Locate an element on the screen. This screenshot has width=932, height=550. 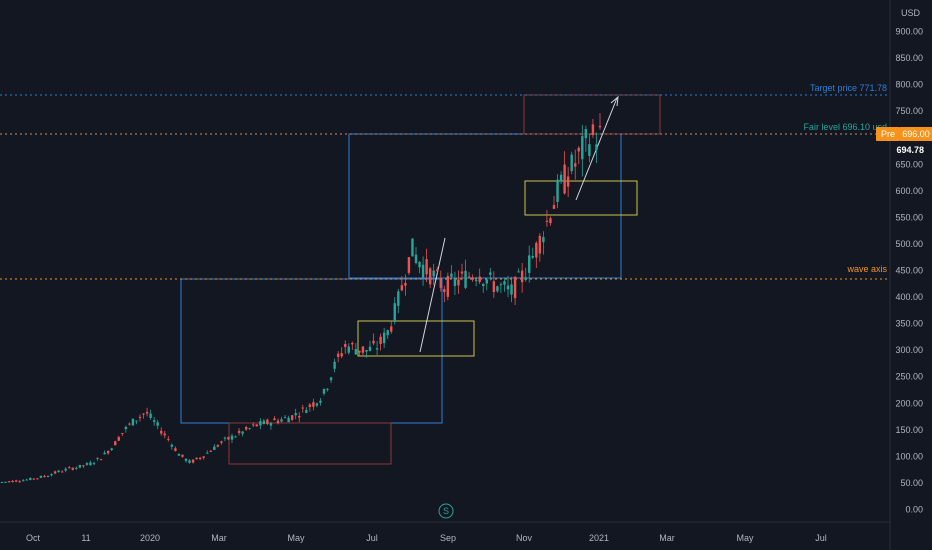
zone-box-red-lower is located at coordinates (310, 443).